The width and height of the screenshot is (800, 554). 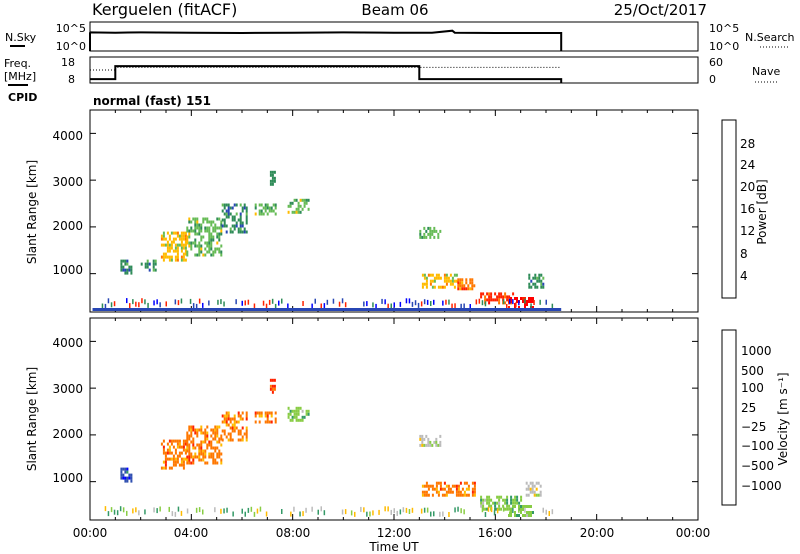 I want to click on xtick-2400: 00:00, so click(x=693, y=533).